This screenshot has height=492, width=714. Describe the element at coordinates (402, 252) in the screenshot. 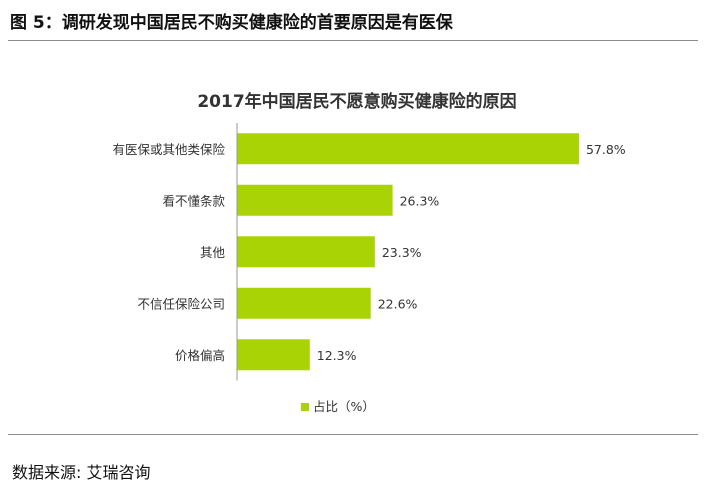

I see `data-label: 23.3%` at that location.